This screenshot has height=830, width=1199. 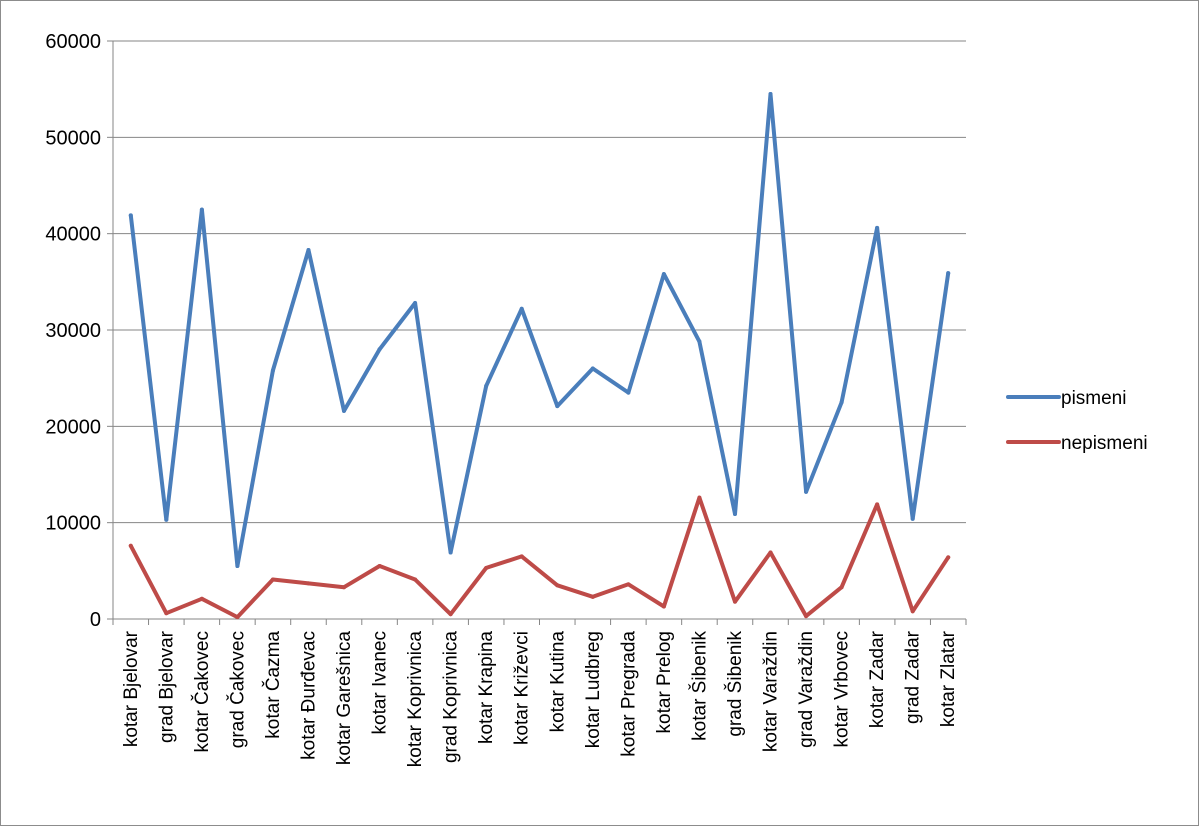 What do you see at coordinates (308, 695) in the screenshot?
I see `x-tick-label: kotar Đurđevac` at bounding box center [308, 695].